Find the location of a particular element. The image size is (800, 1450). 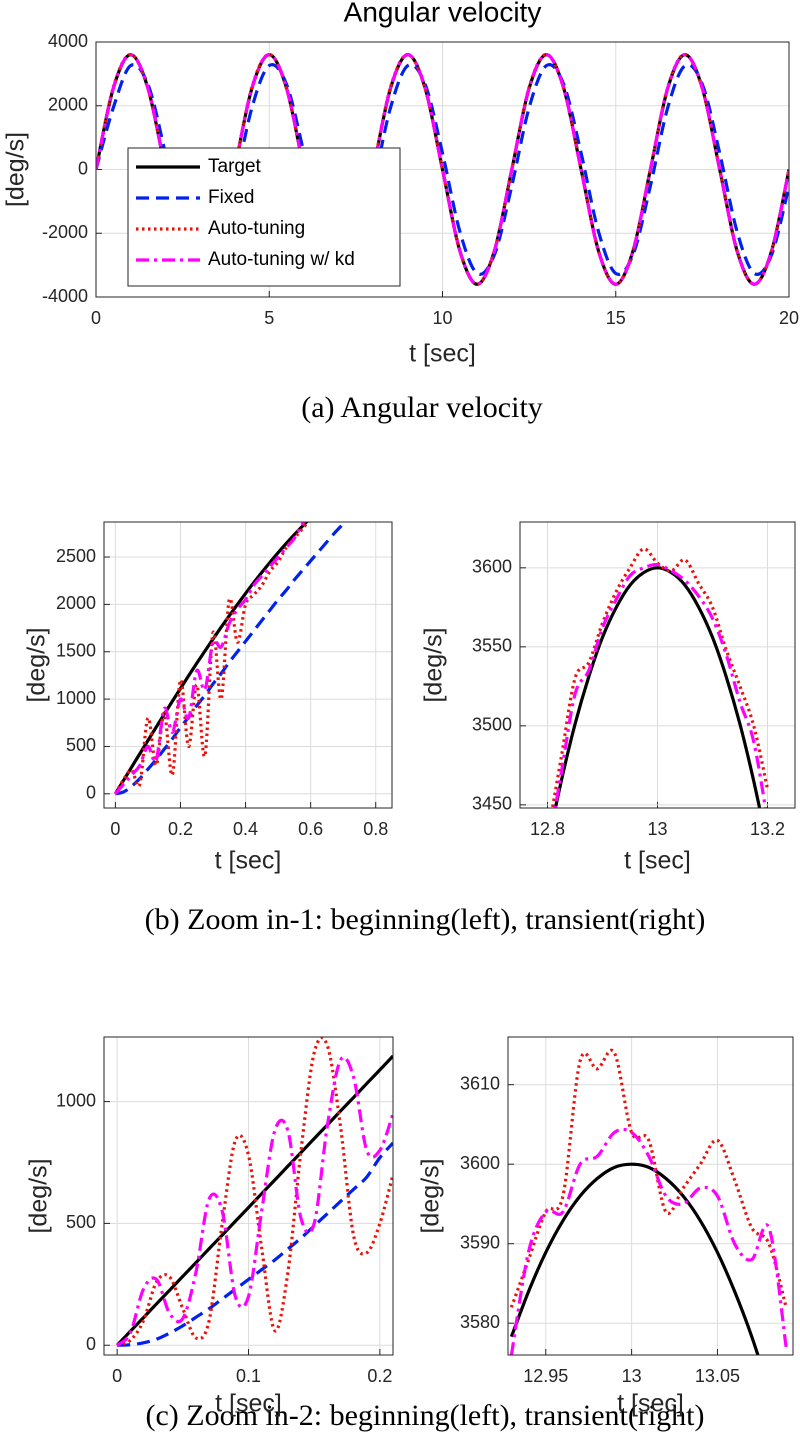

x-tick-label: 20 is located at coordinates (789, 318).